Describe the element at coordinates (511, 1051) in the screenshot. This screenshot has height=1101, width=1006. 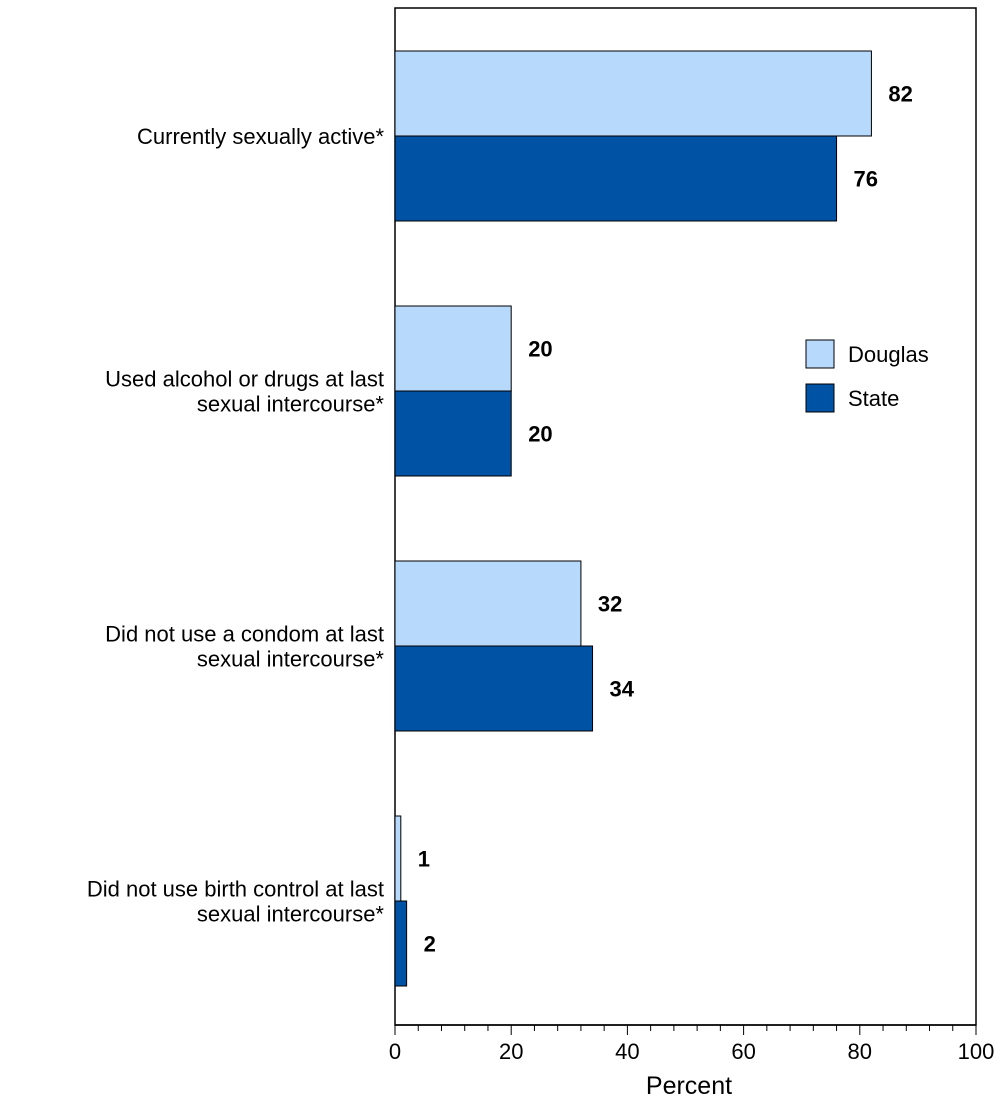
I see `x-tick-label-20: 20` at that location.